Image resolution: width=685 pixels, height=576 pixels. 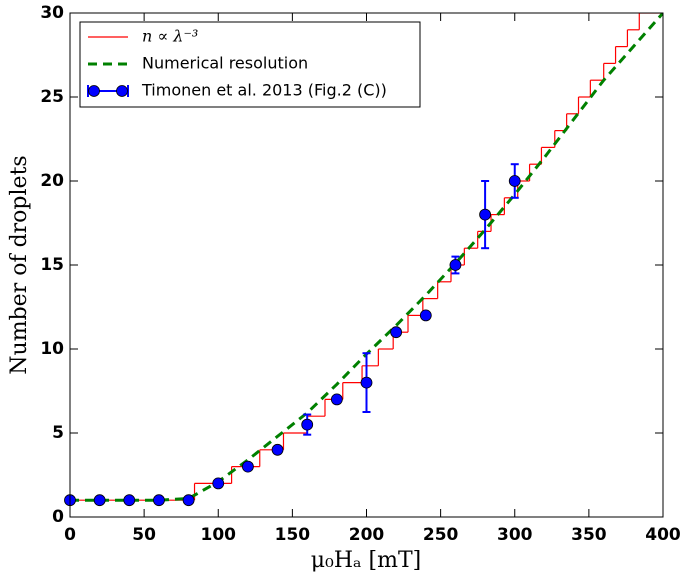 I want to click on x-tick-label: 400, so click(x=663, y=535).